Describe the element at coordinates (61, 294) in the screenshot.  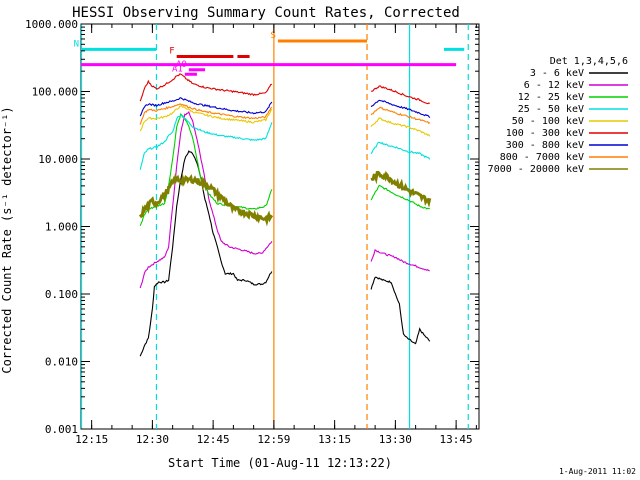
I see `y-tick-label: 0.100` at that location.